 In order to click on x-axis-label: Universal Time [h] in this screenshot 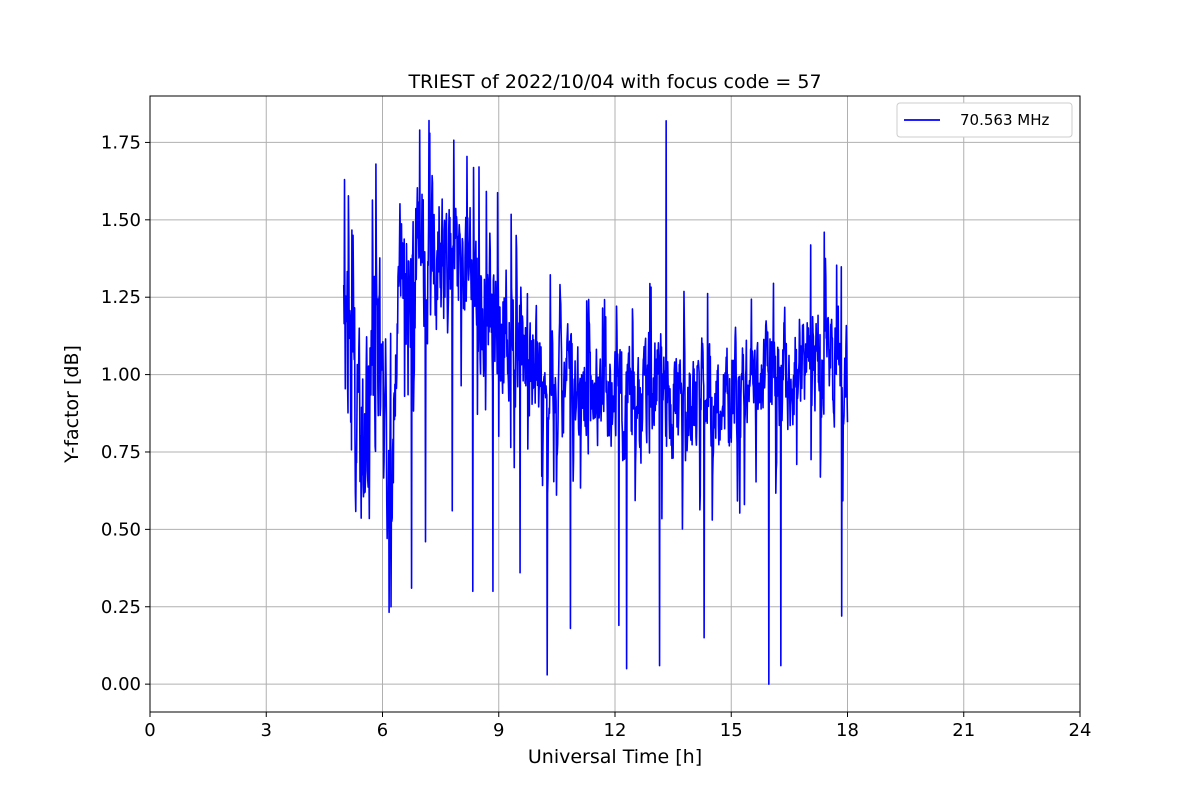, I will do `click(615, 757)`.